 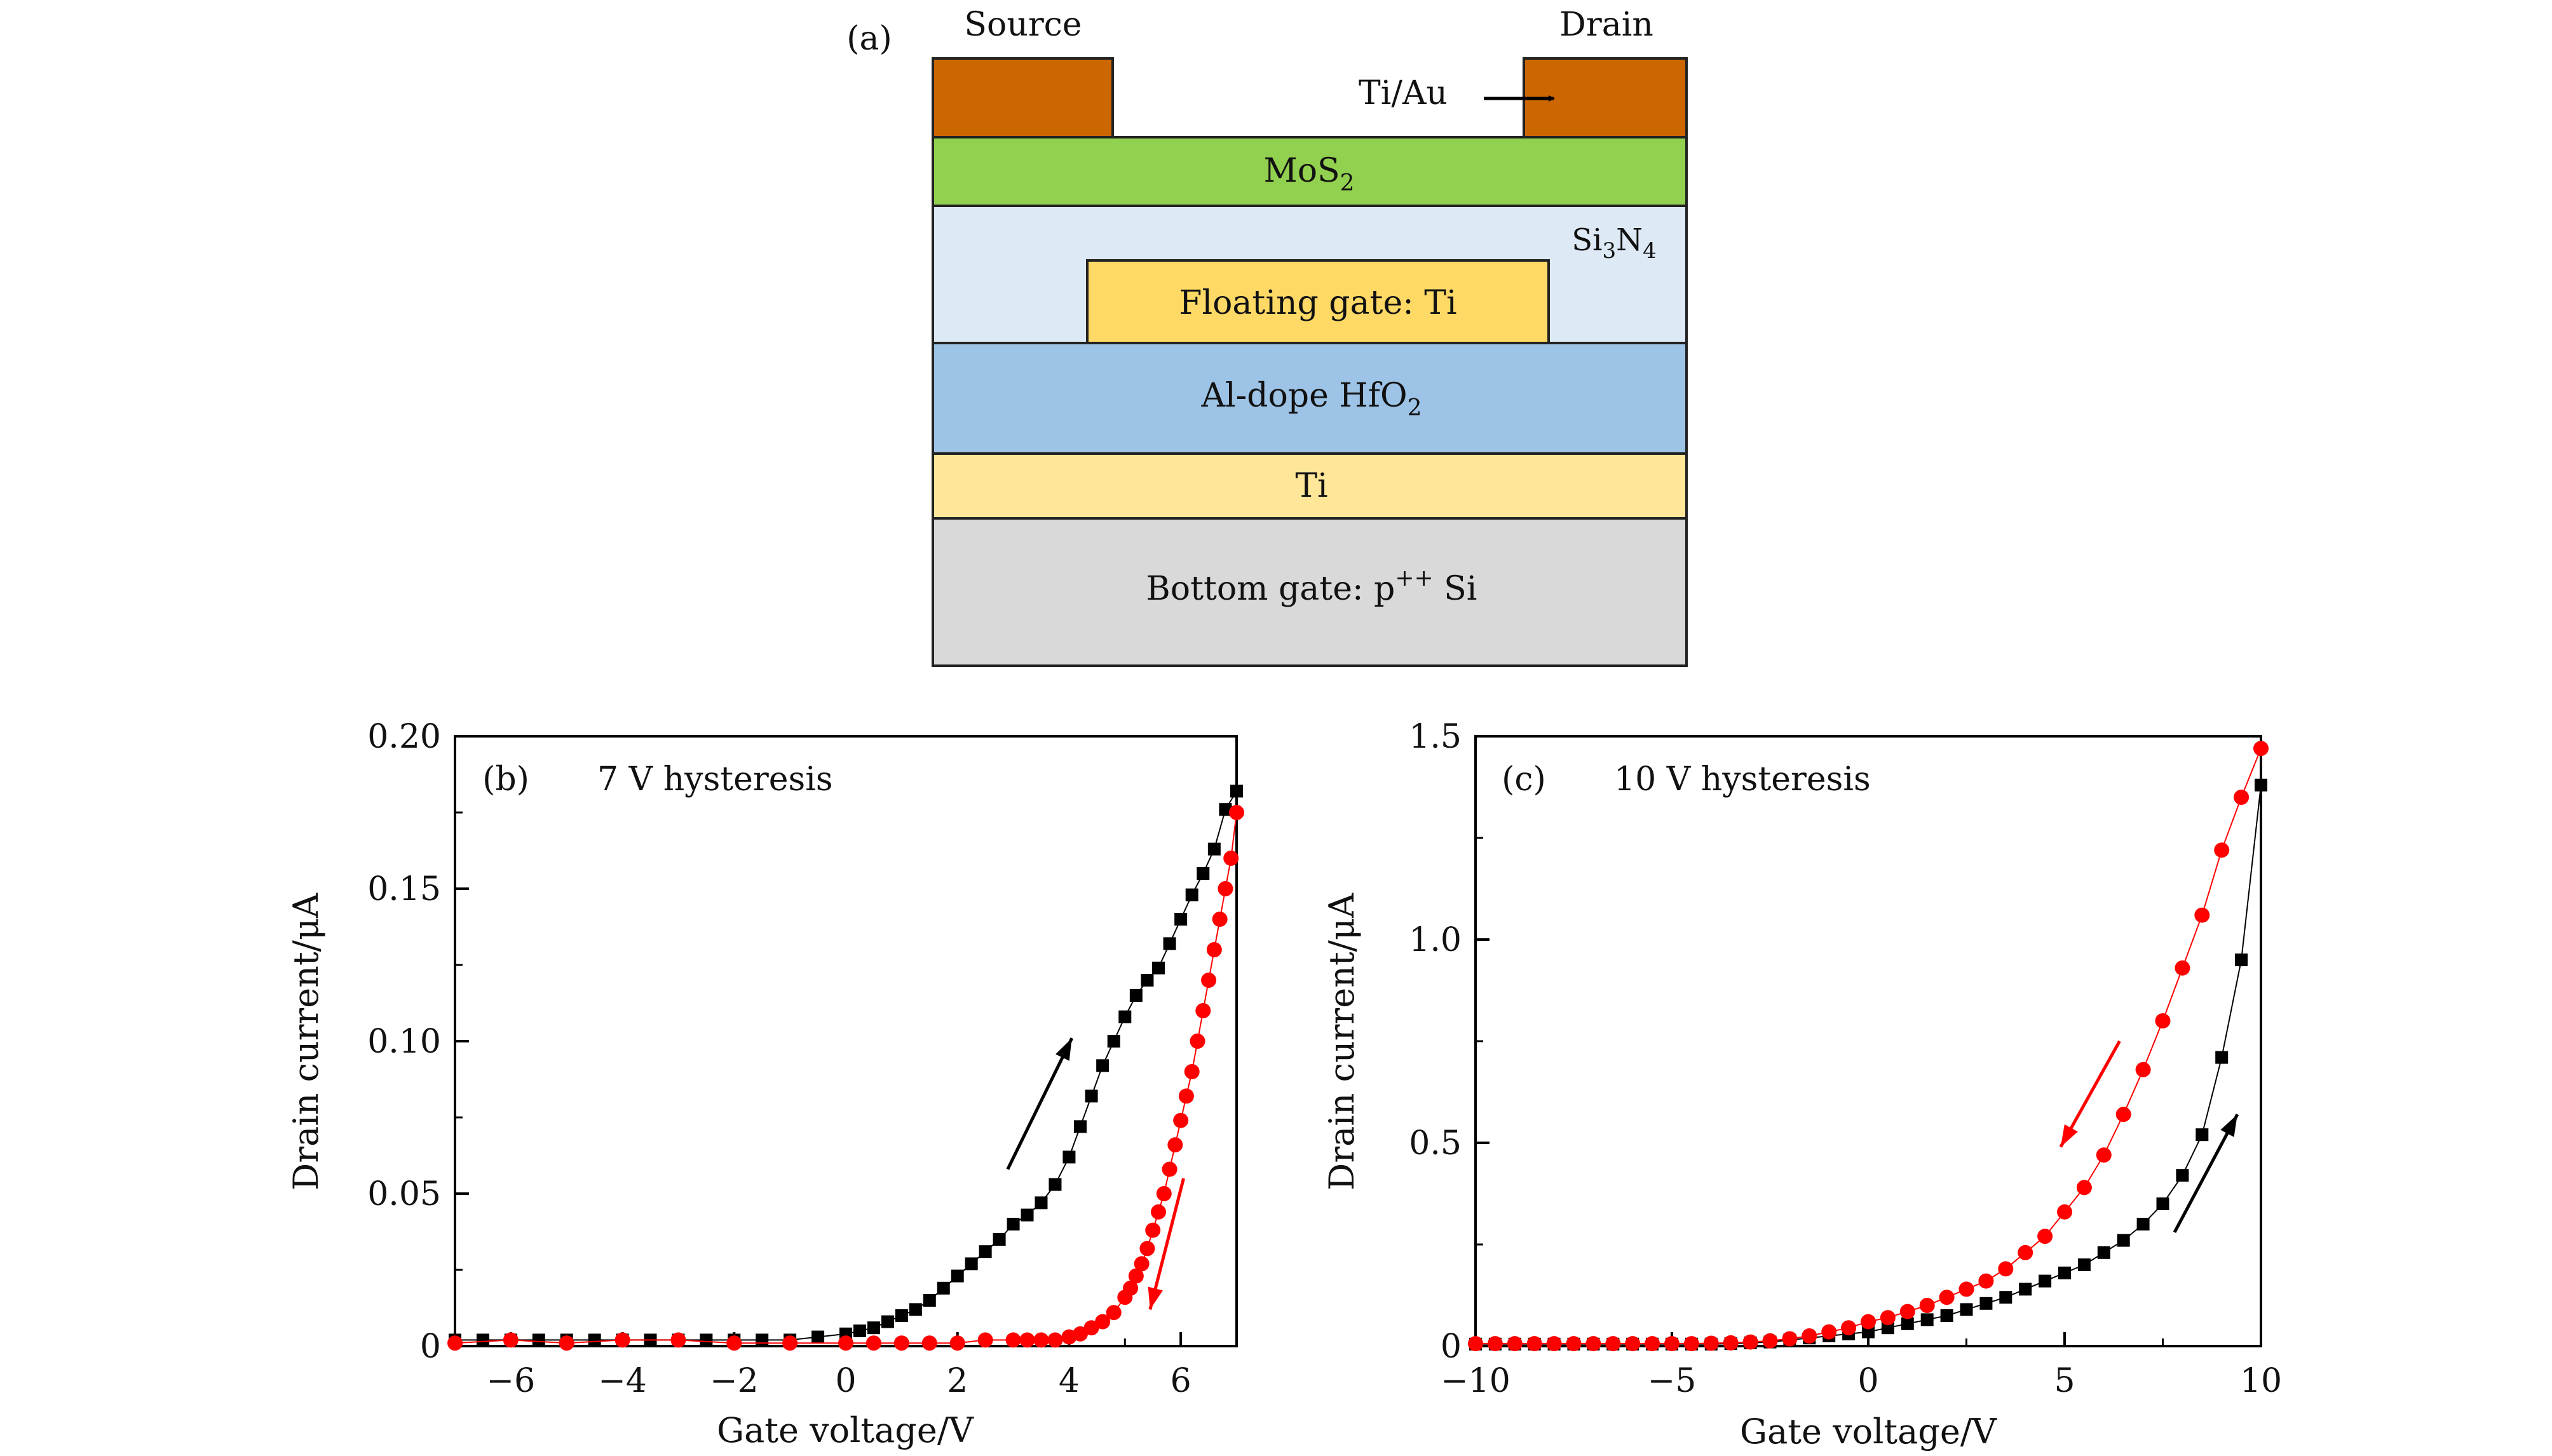 What do you see at coordinates (869, 39) in the screenshot?
I see `panel-a-label: (a)` at bounding box center [869, 39].